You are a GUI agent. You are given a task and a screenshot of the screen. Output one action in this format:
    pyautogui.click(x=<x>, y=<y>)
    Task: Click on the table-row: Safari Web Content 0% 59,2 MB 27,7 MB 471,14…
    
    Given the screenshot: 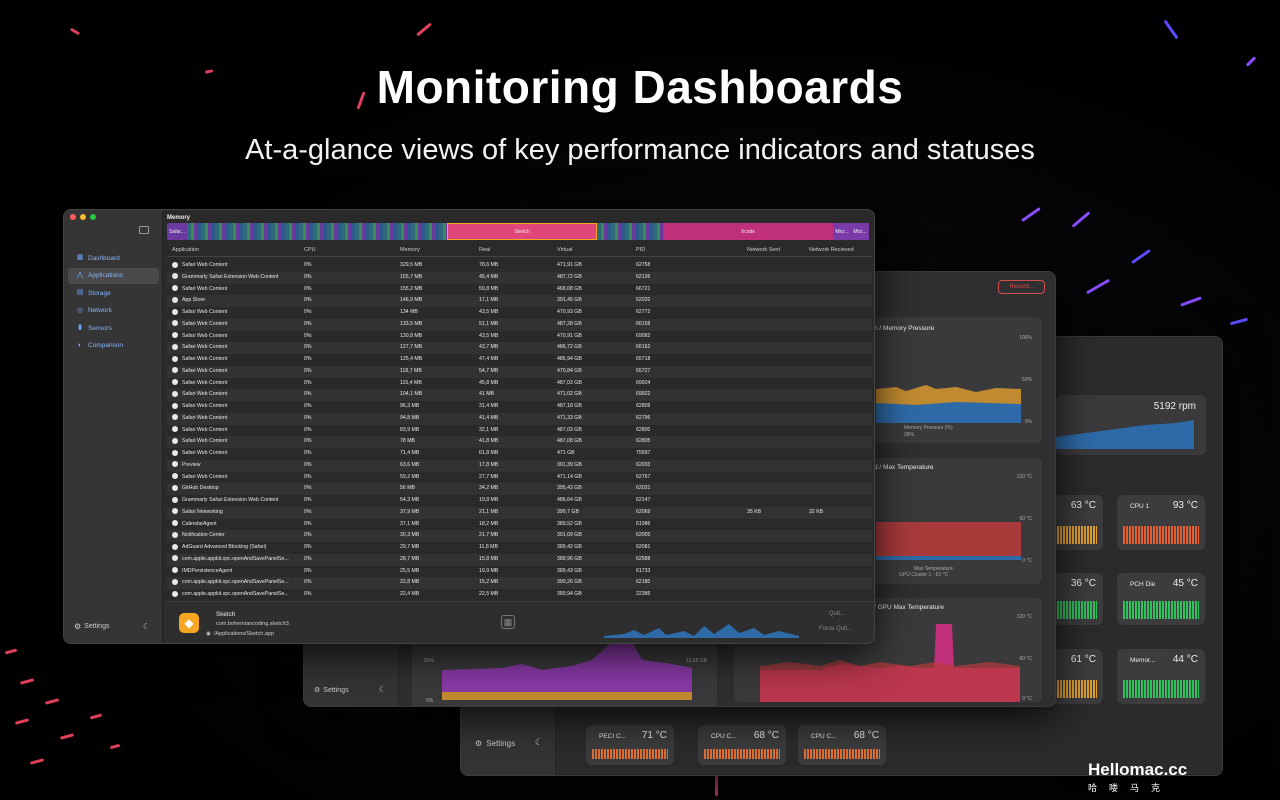 What is the action you would take?
    pyautogui.click(x=519, y=478)
    